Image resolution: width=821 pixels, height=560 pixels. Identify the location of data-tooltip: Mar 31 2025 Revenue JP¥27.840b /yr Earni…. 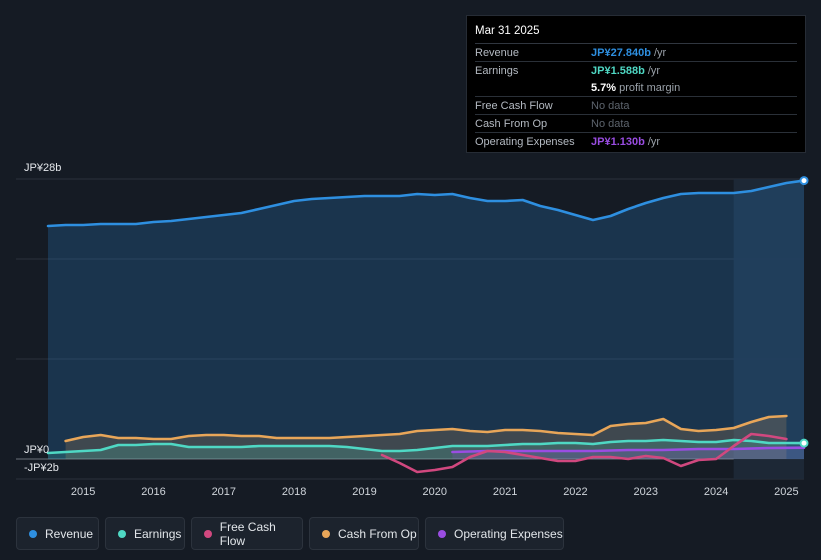
(636, 84).